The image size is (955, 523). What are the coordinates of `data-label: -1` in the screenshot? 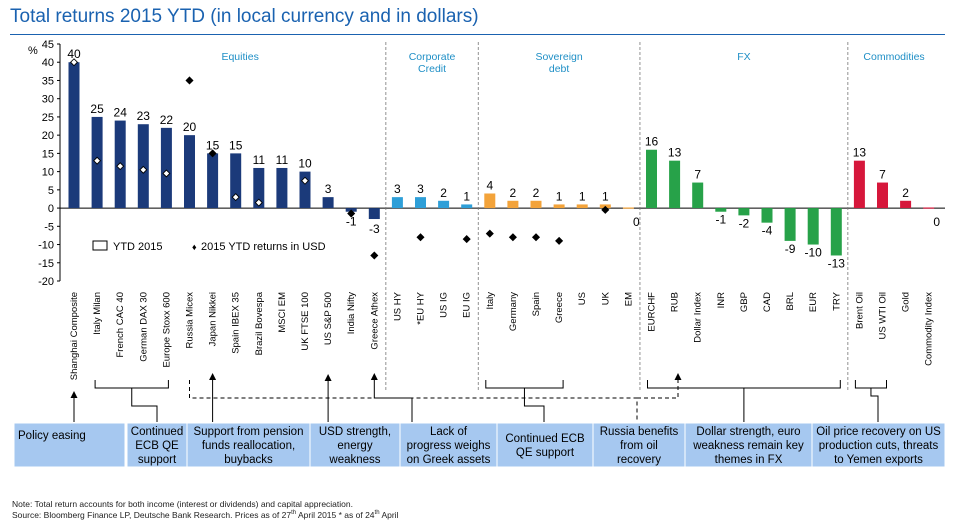 It's located at (351, 222).